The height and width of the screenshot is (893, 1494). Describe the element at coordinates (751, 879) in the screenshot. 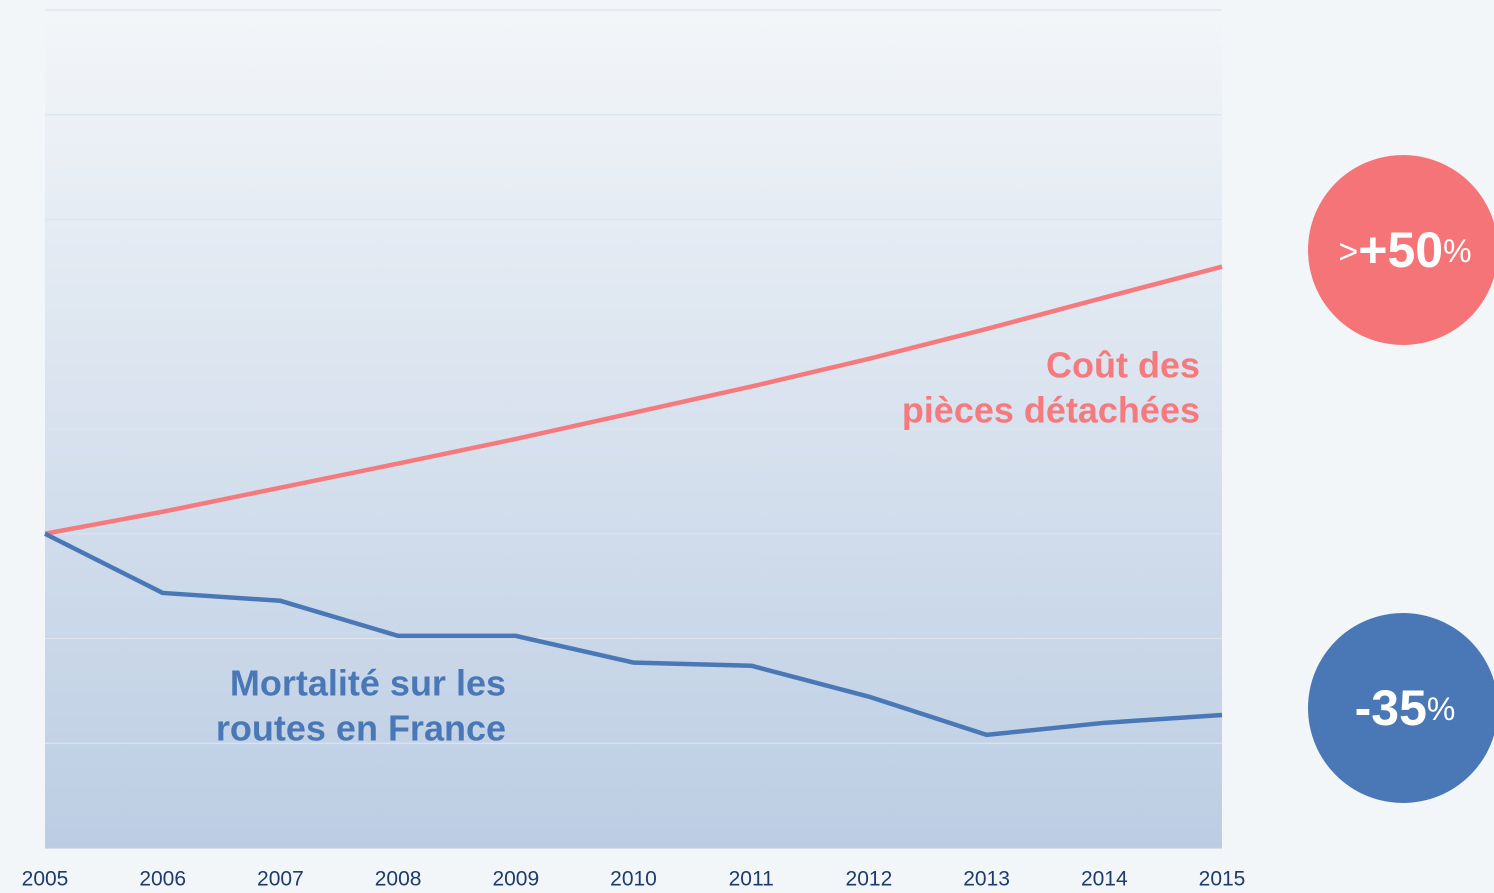

I see `x-tick-label: 2011` at that location.